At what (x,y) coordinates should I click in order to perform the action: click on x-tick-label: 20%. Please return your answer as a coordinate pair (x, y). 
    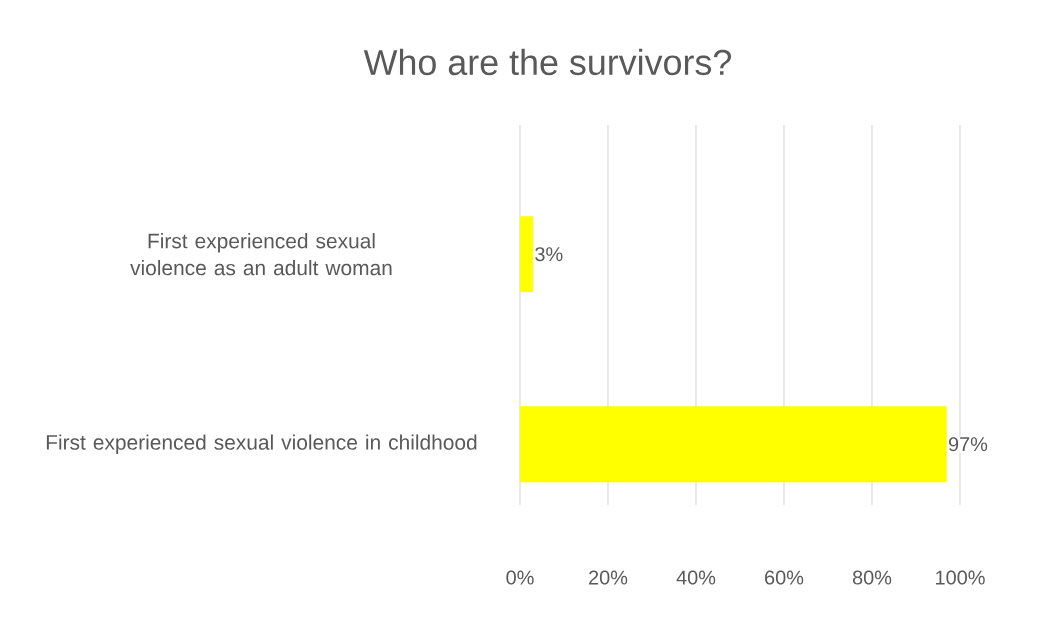
    Looking at the image, I should click on (608, 577).